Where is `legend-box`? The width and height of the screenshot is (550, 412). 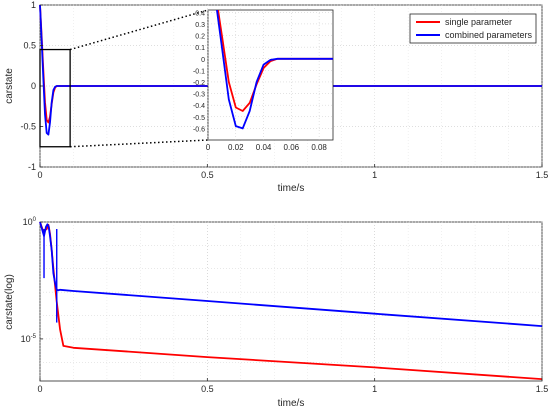 legend-box is located at coordinates (473, 28).